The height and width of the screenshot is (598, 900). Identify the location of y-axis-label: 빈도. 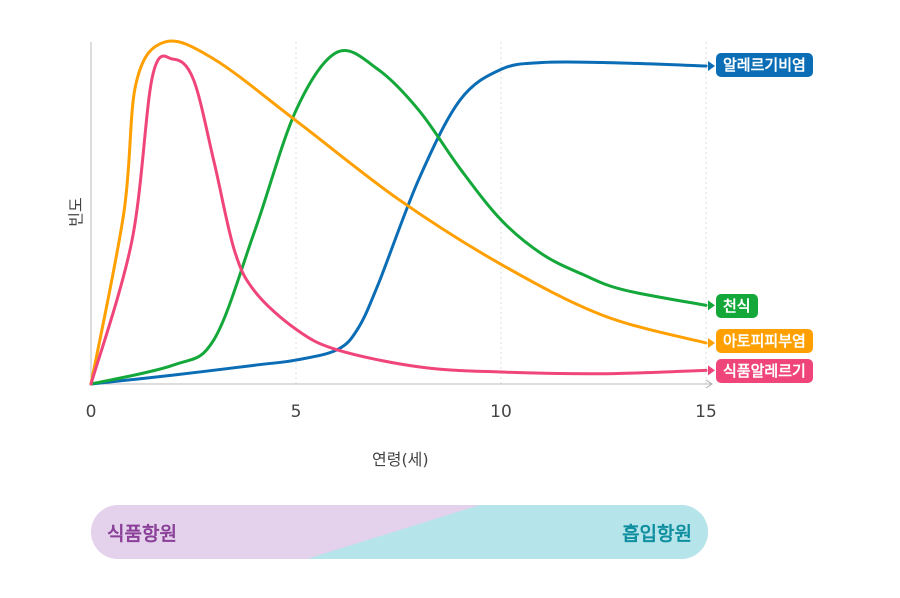
(76, 212).